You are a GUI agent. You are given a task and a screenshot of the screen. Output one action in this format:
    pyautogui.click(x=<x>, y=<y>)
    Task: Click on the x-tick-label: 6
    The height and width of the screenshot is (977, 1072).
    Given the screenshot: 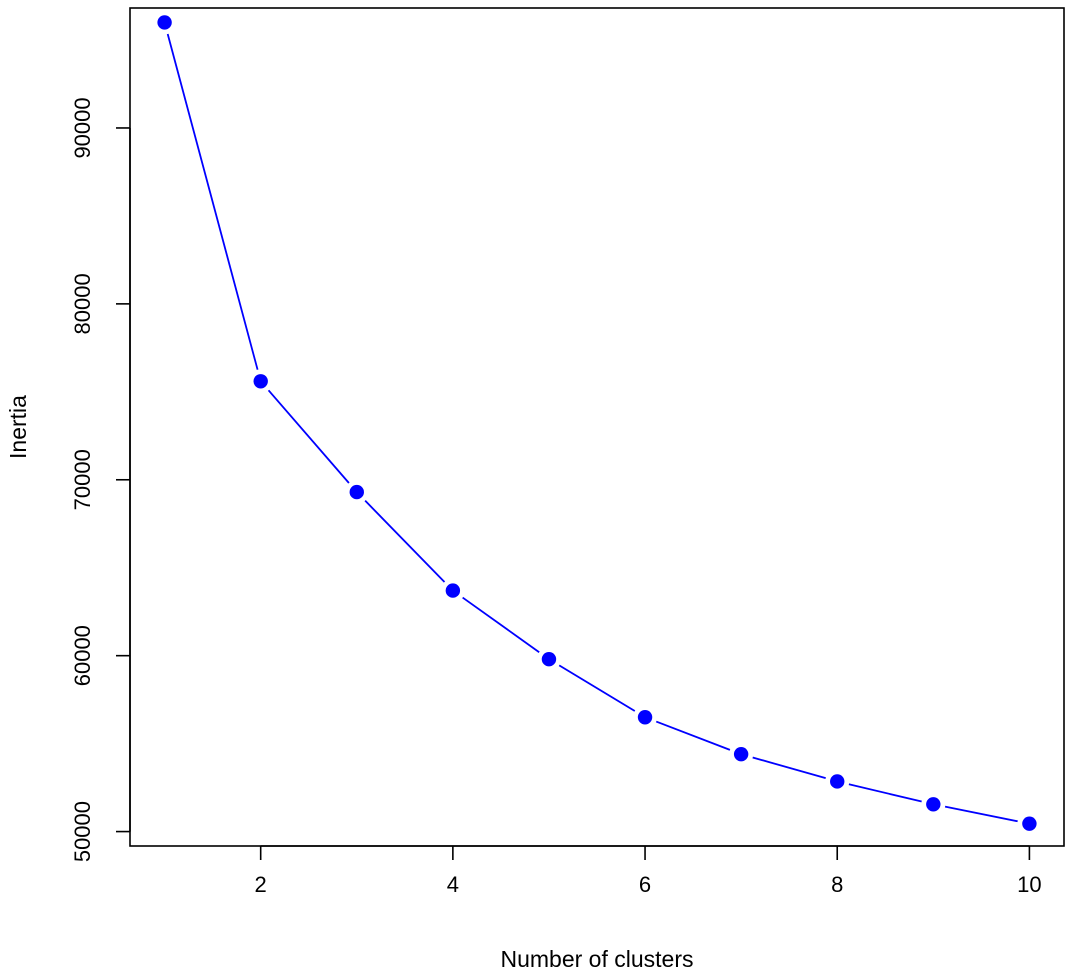 What is the action you would take?
    pyautogui.click(x=645, y=884)
    